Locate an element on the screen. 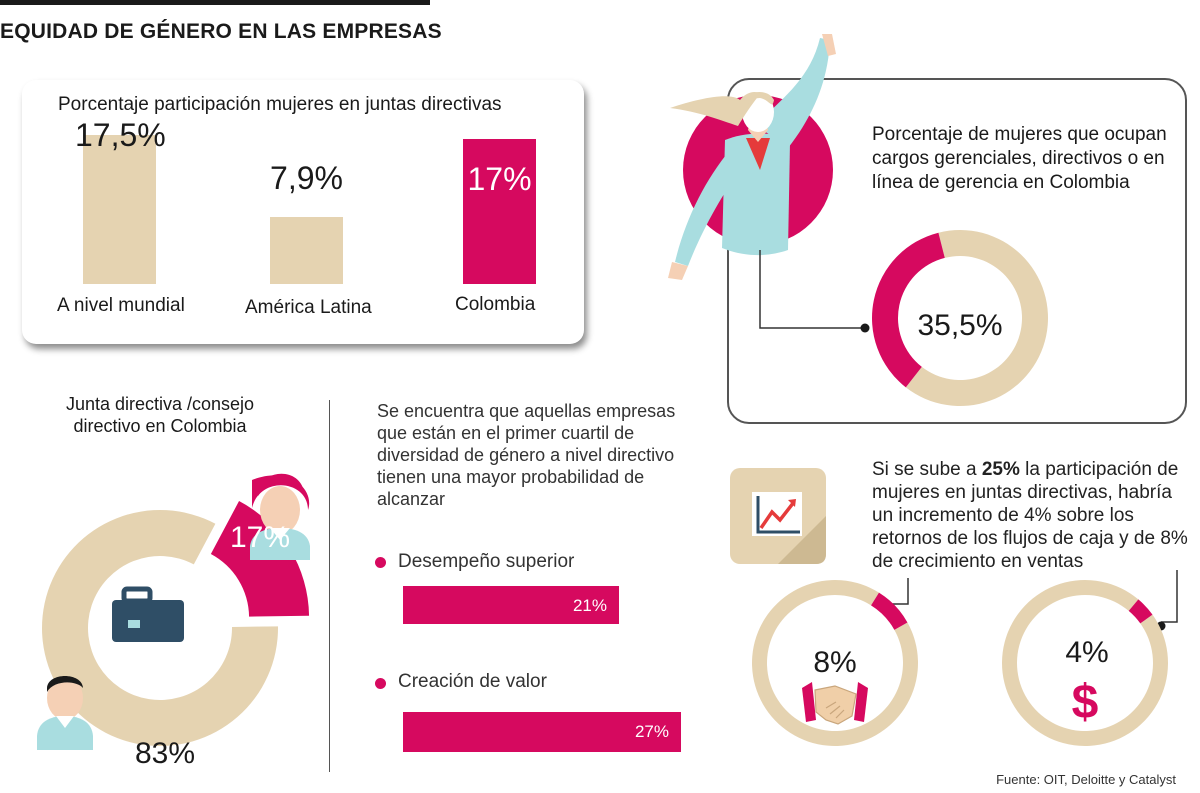 The image size is (1200, 793). bar-world is located at coordinates (119, 209).